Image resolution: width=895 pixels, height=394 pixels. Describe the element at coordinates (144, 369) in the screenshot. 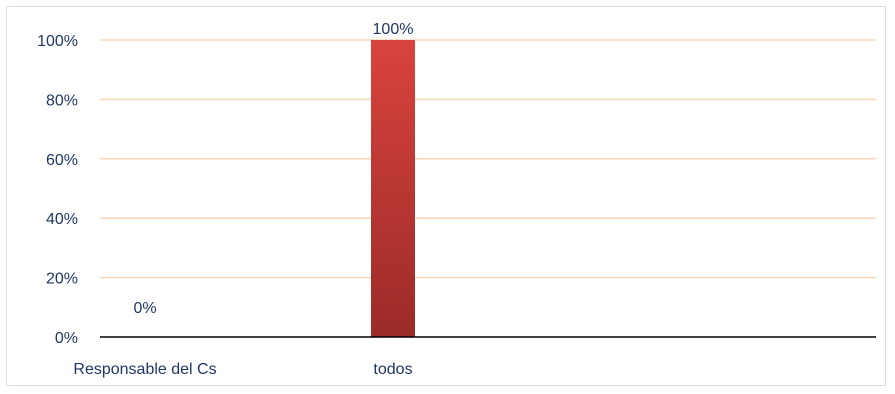

I see `x-category-label: Responsable del Cs` at that location.